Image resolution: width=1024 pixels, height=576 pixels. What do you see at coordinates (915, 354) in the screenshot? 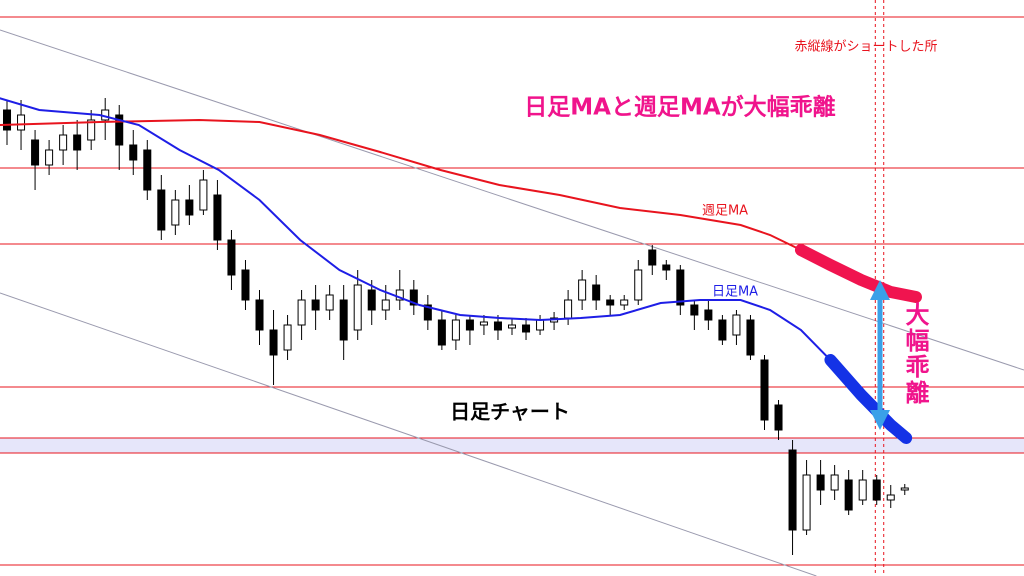
I see `divergence-label: 大幅乖離` at bounding box center [915, 354].